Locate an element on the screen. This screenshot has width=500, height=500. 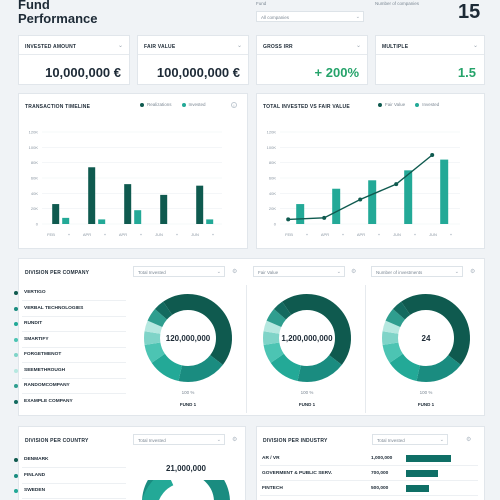
info-icon: i is located at coordinates (234, 105).